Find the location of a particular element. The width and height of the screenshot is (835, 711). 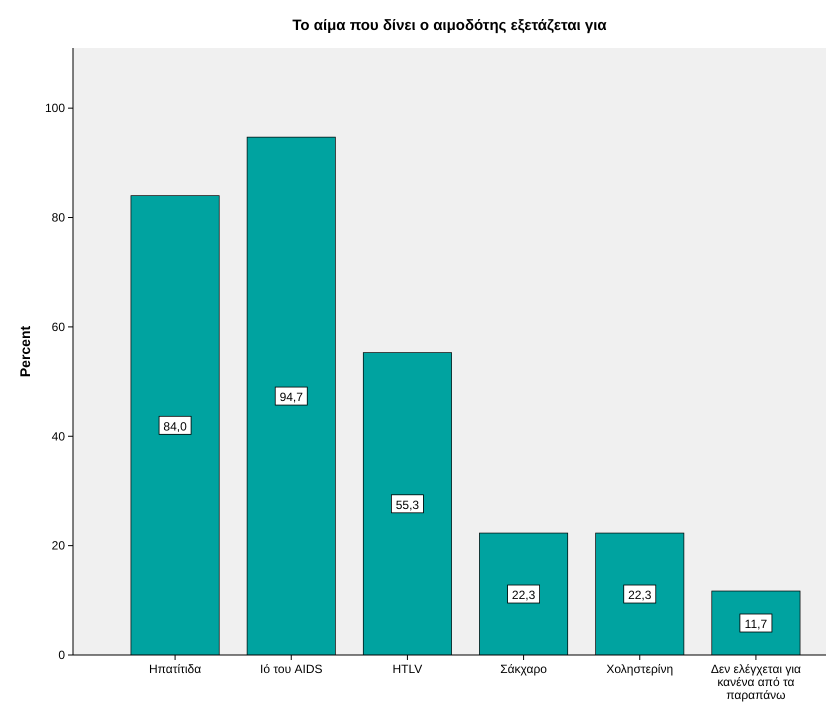

y-axis-title: Percent is located at coordinates (25, 351).